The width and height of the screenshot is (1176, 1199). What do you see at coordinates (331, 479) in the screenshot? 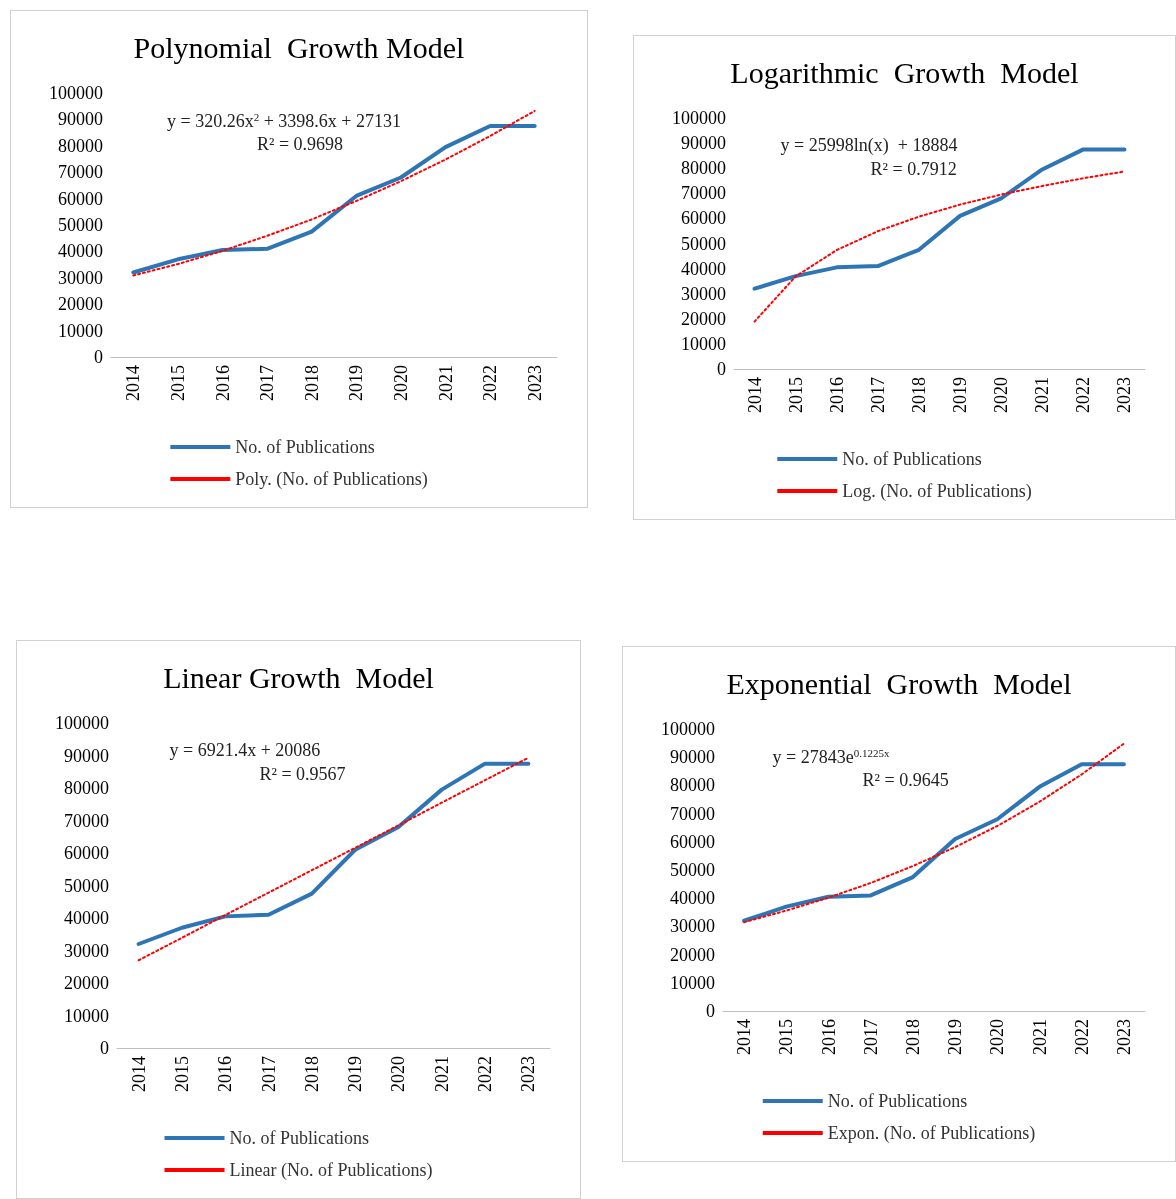
I see `legend-label: Poly. (No. of Publications)` at bounding box center [331, 479].